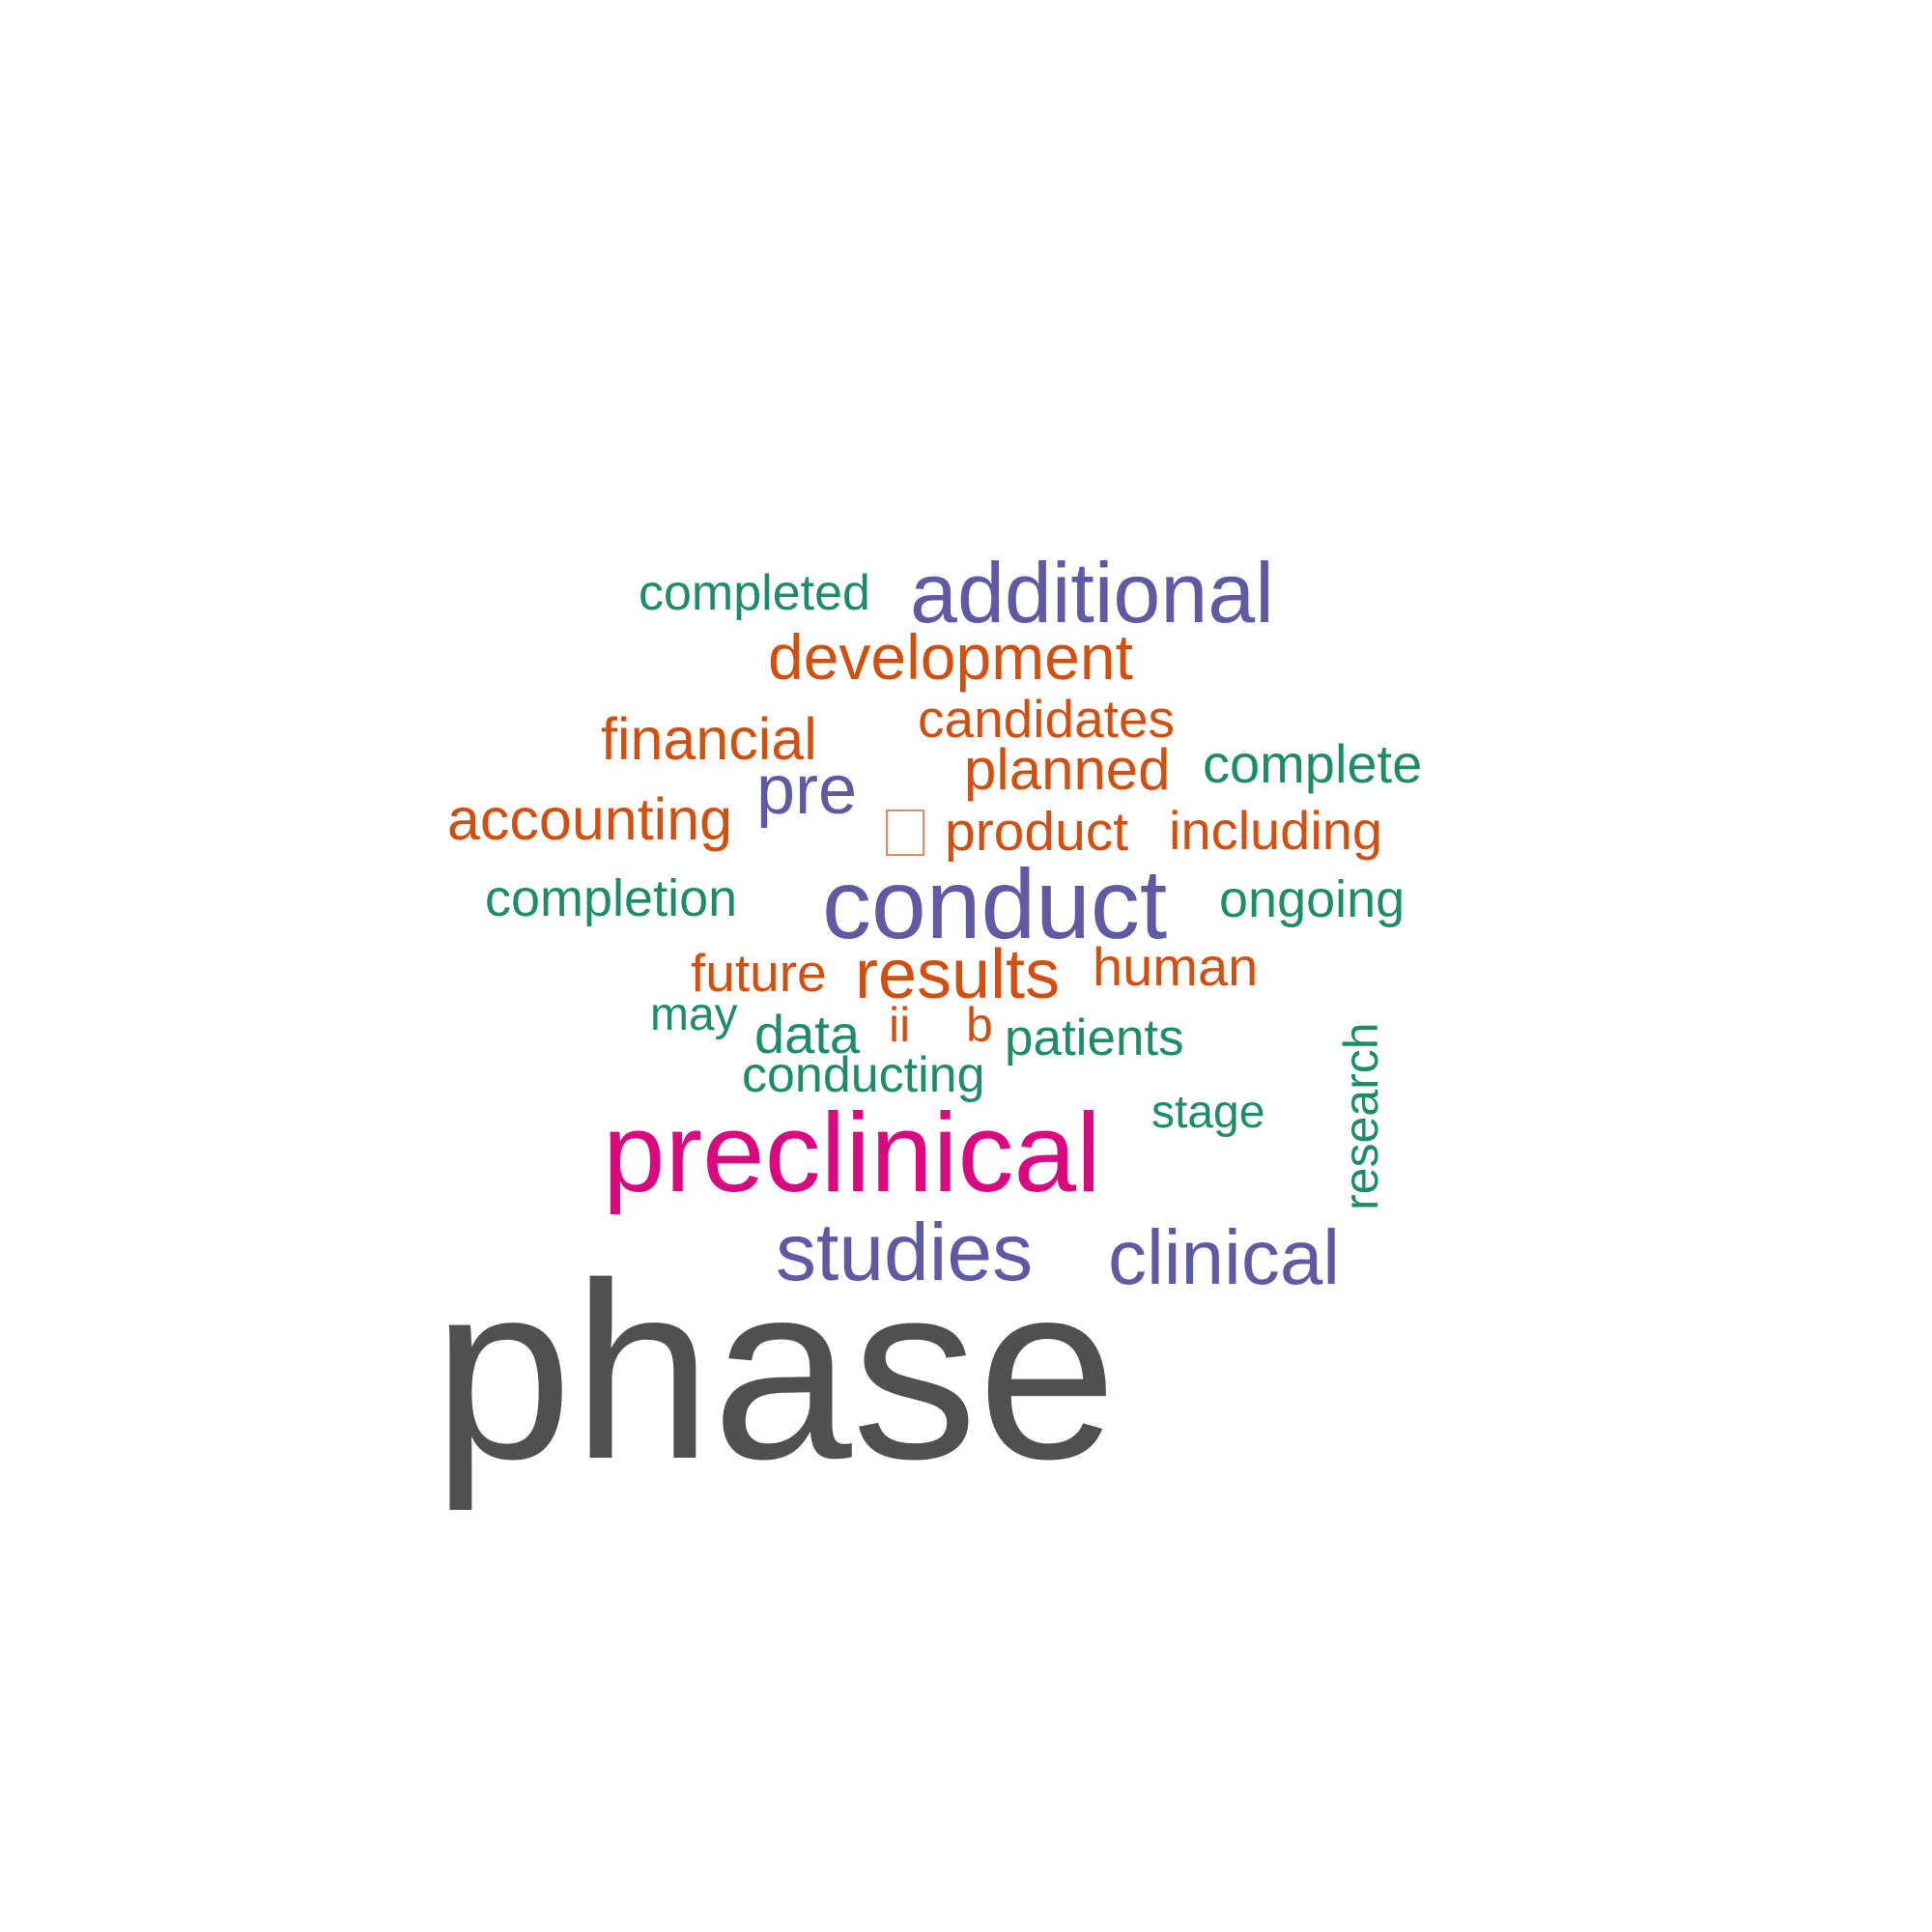 This screenshot has height=1932, width=1932. I want to click on word-conducting: conducting, so click(863, 1075).